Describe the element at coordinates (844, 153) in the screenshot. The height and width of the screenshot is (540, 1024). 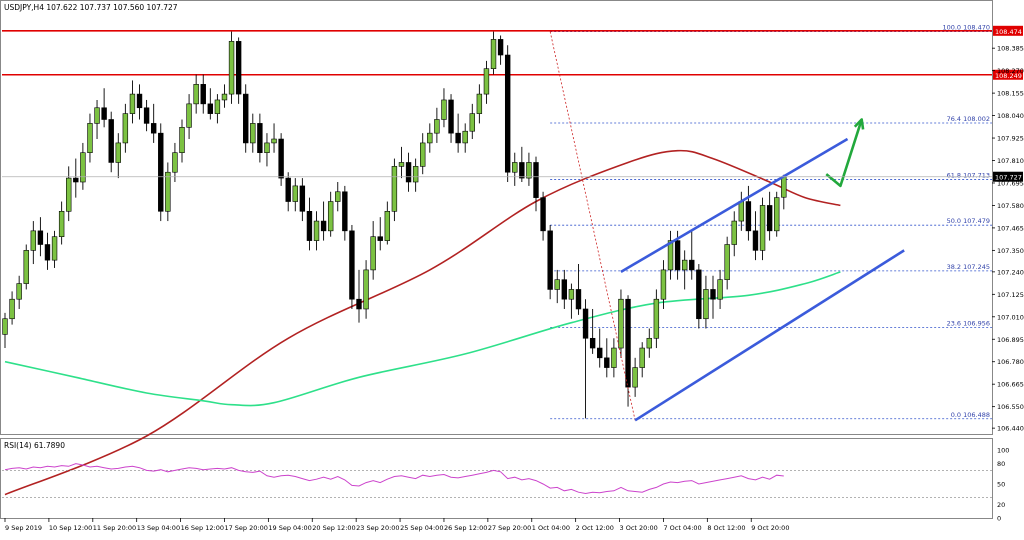
I see `forecast-arrow-line` at that location.